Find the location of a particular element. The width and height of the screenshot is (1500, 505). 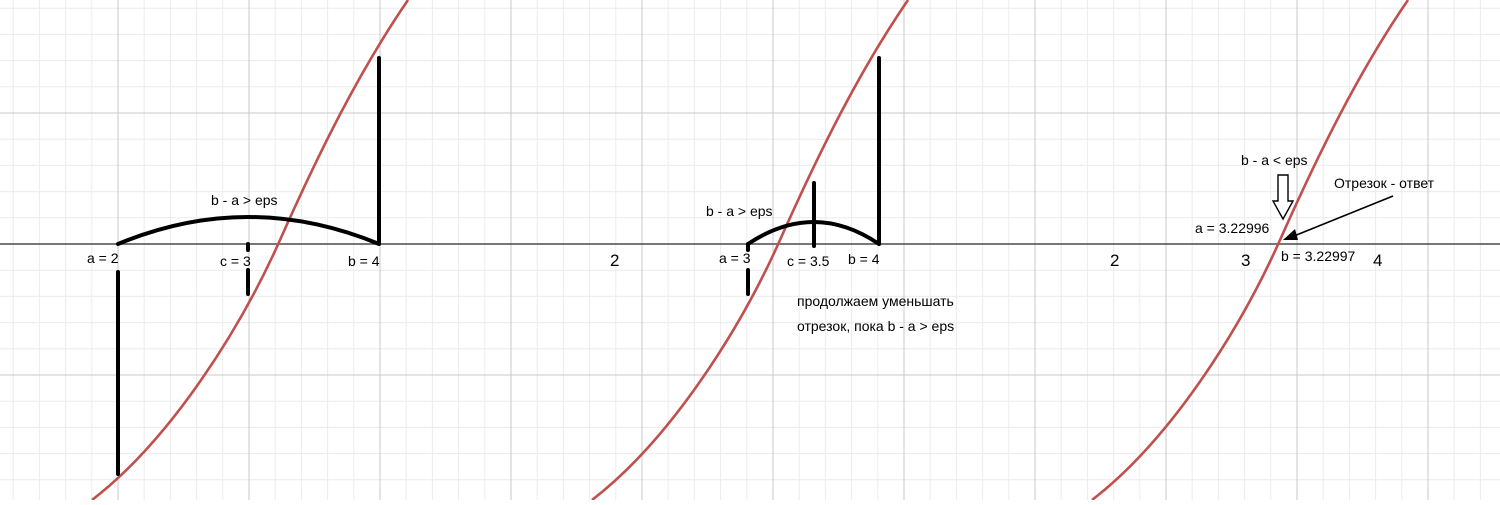

down-arrow-icon is located at coordinates (1283, 197).